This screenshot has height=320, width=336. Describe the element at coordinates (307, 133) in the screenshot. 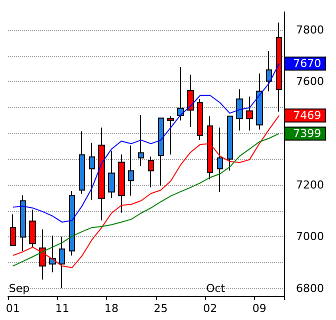

I see `data-label: 7399` at that location.